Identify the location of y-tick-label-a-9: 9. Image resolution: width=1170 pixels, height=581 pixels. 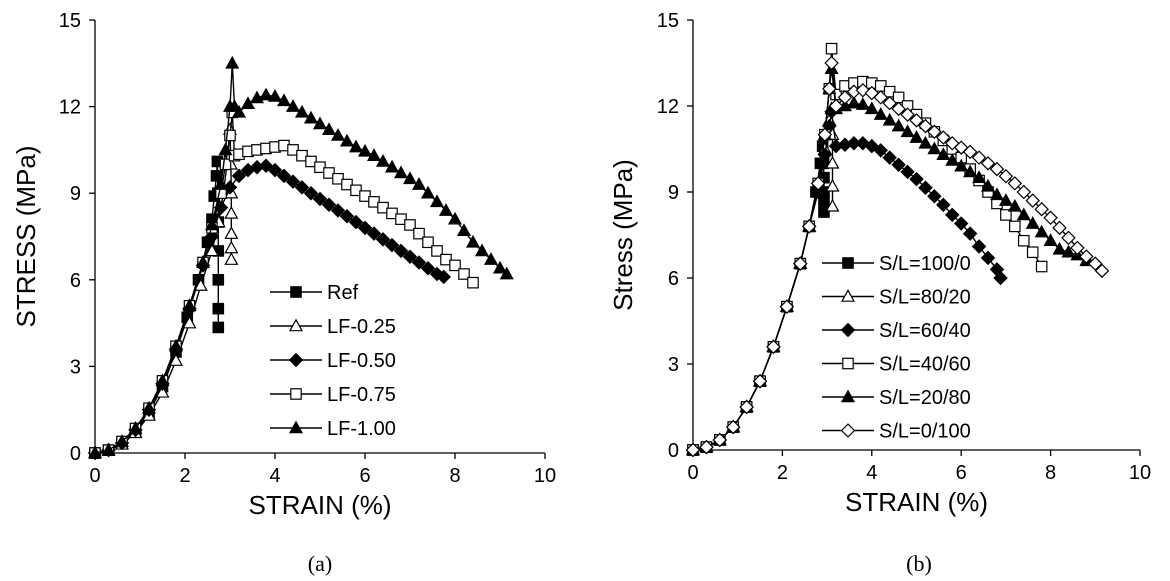
(75, 194).